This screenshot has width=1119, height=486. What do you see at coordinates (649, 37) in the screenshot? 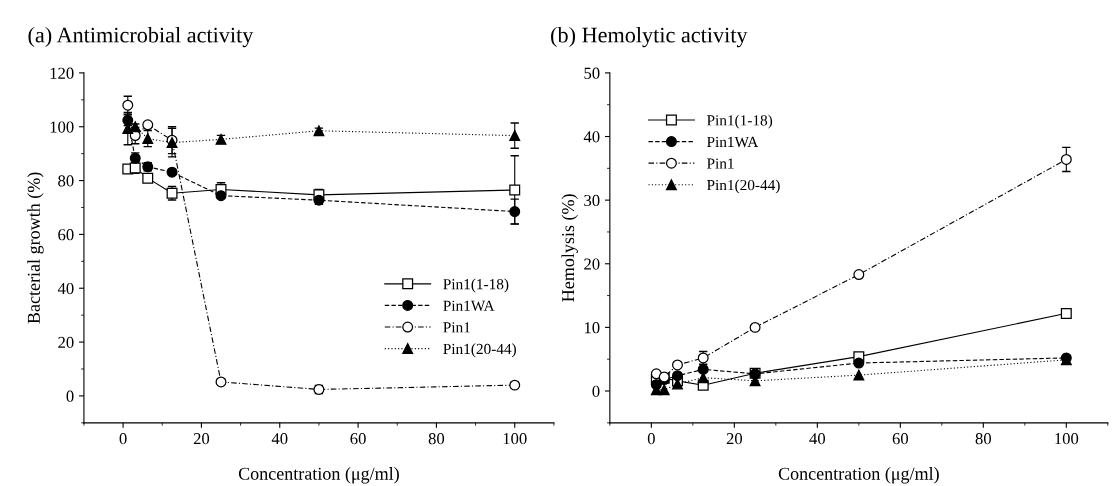
I see `chart-title: (b) Hemolytic activity` at bounding box center [649, 37].